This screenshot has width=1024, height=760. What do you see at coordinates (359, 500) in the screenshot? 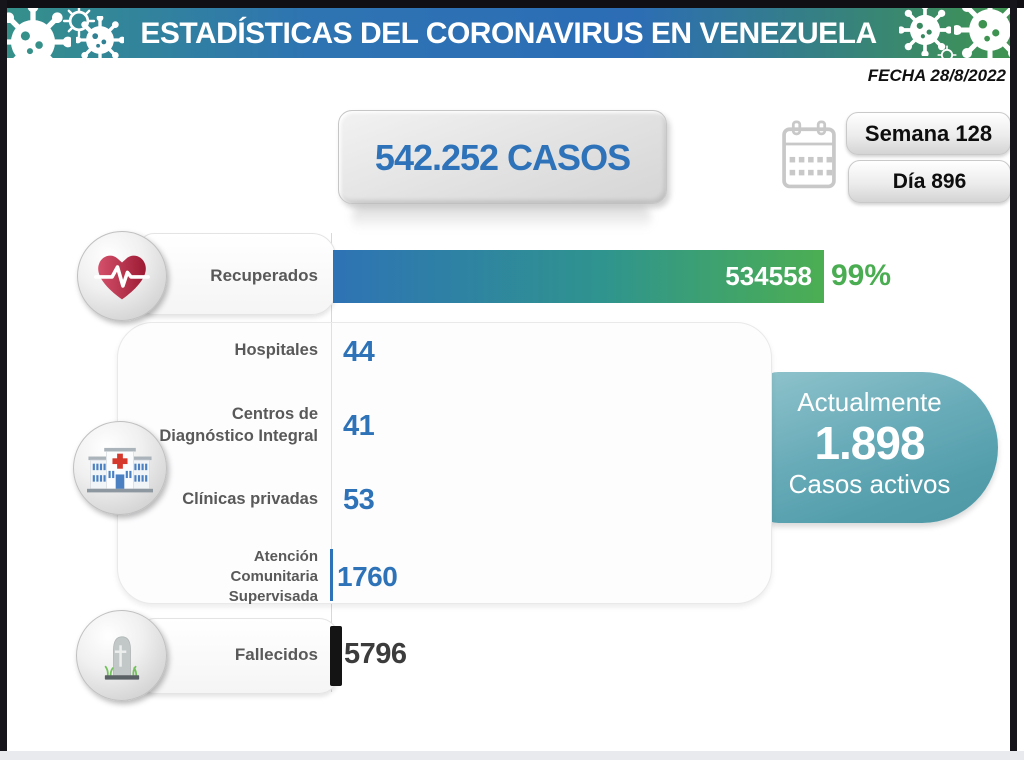
I see `facility-value-clinicas: 53` at bounding box center [359, 500].